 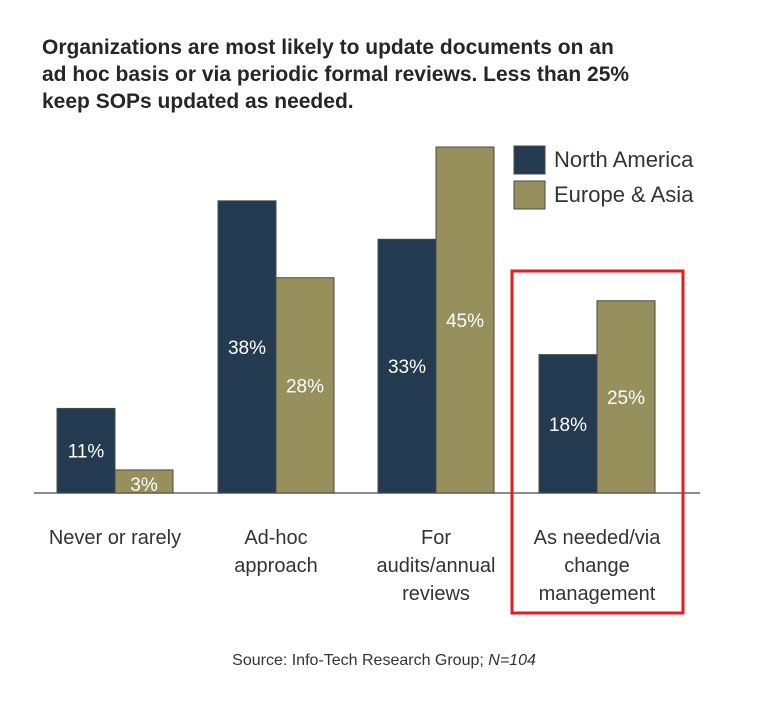 I want to click on legend-label-europe-asia: Europe & Asia, so click(x=624, y=194).